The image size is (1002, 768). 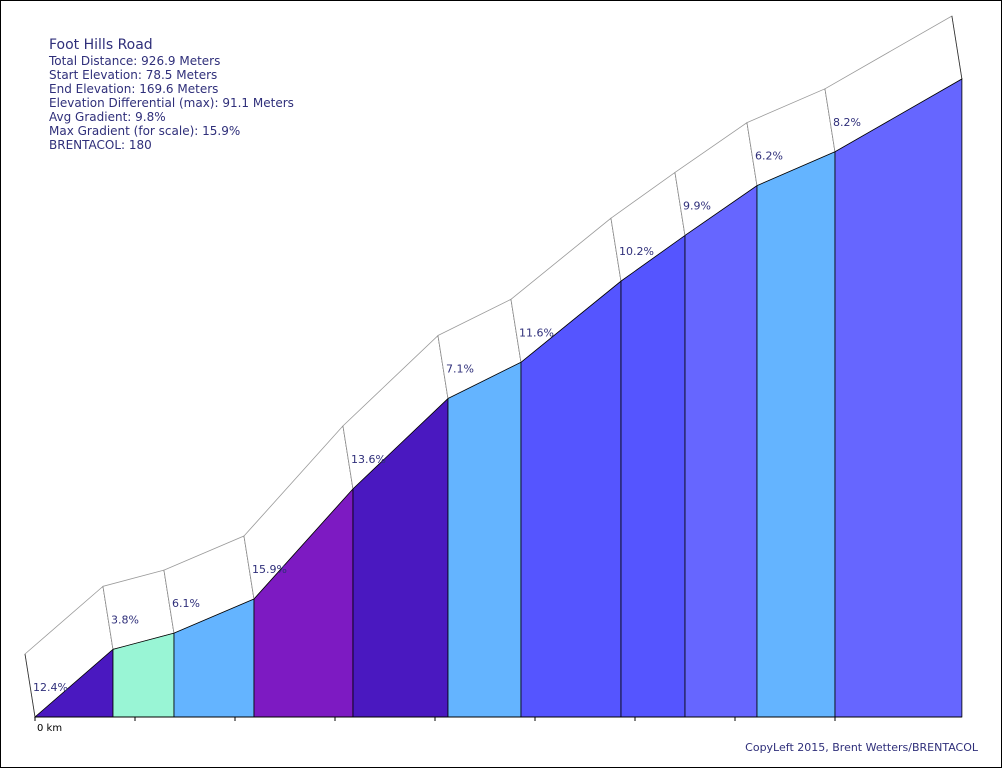 I want to click on avg-gradient: Avg Gradient: 9.8%, so click(x=107, y=117).